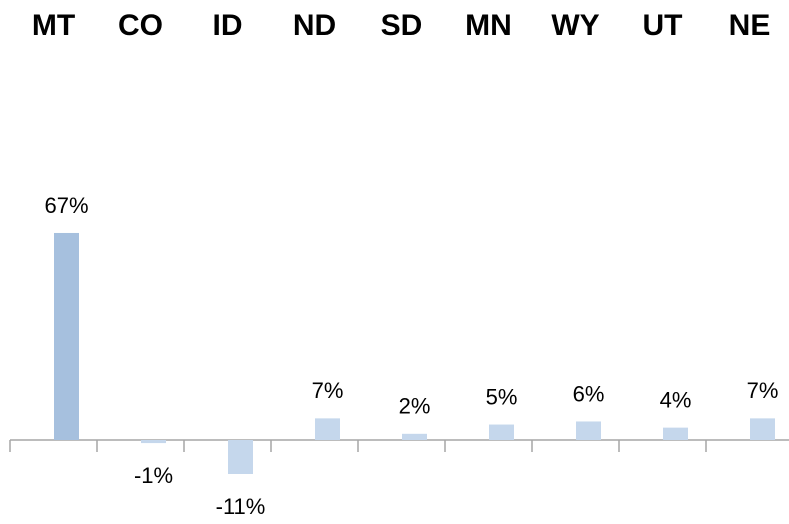  Describe the element at coordinates (415, 406) in the screenshot. I see `data-label: 2%` at that location.